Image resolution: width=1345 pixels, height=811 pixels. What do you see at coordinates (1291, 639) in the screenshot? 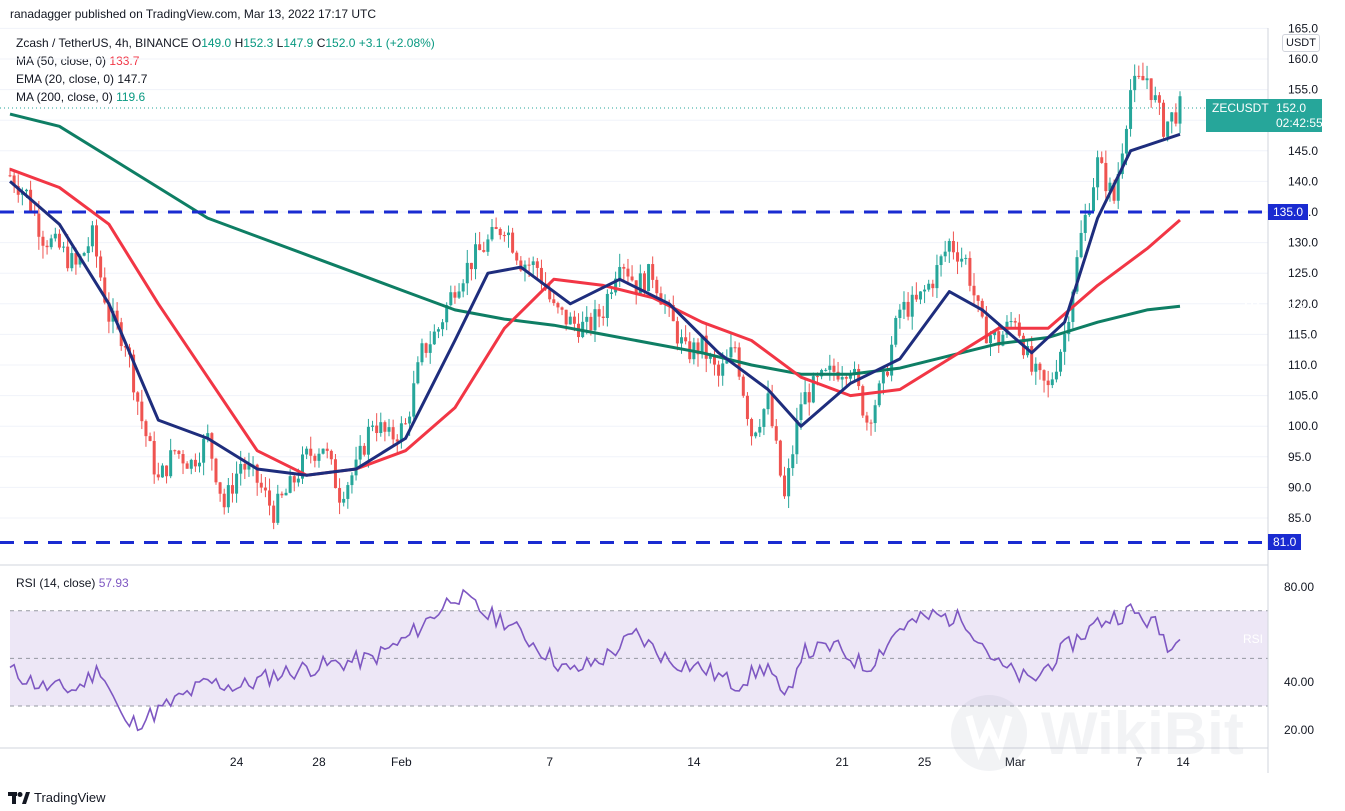
I see `rsi-tag-value: 57.93` at bounding box center [1291, 639].